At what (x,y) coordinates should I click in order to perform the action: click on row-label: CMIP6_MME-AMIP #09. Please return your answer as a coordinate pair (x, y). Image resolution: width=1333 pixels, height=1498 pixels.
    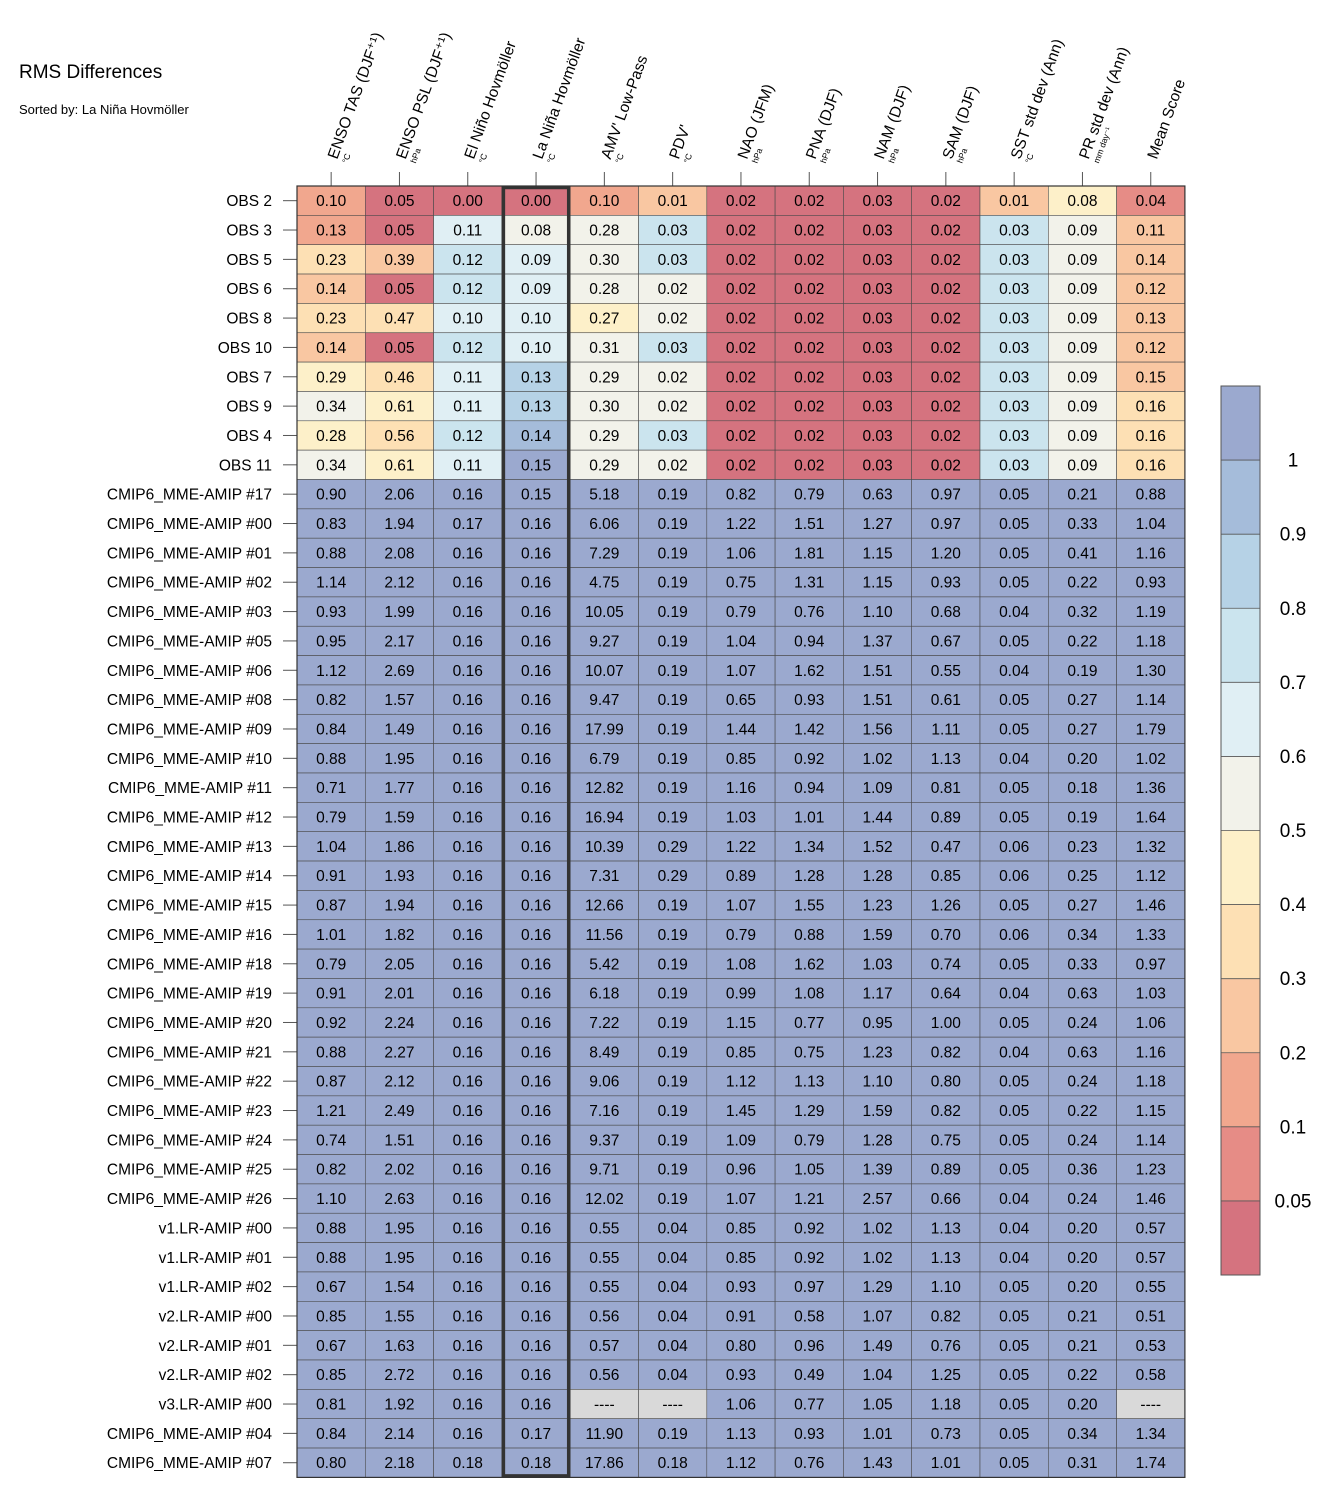
    Looking at the image, I should click on (189, 729).